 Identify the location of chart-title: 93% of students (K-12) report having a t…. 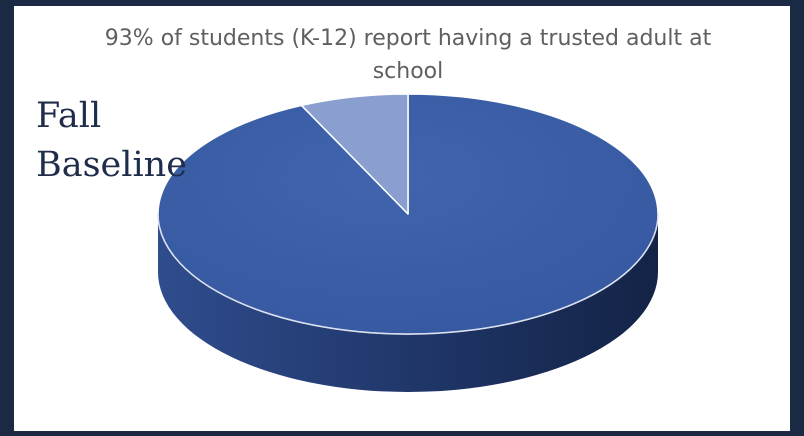
(408, 55).